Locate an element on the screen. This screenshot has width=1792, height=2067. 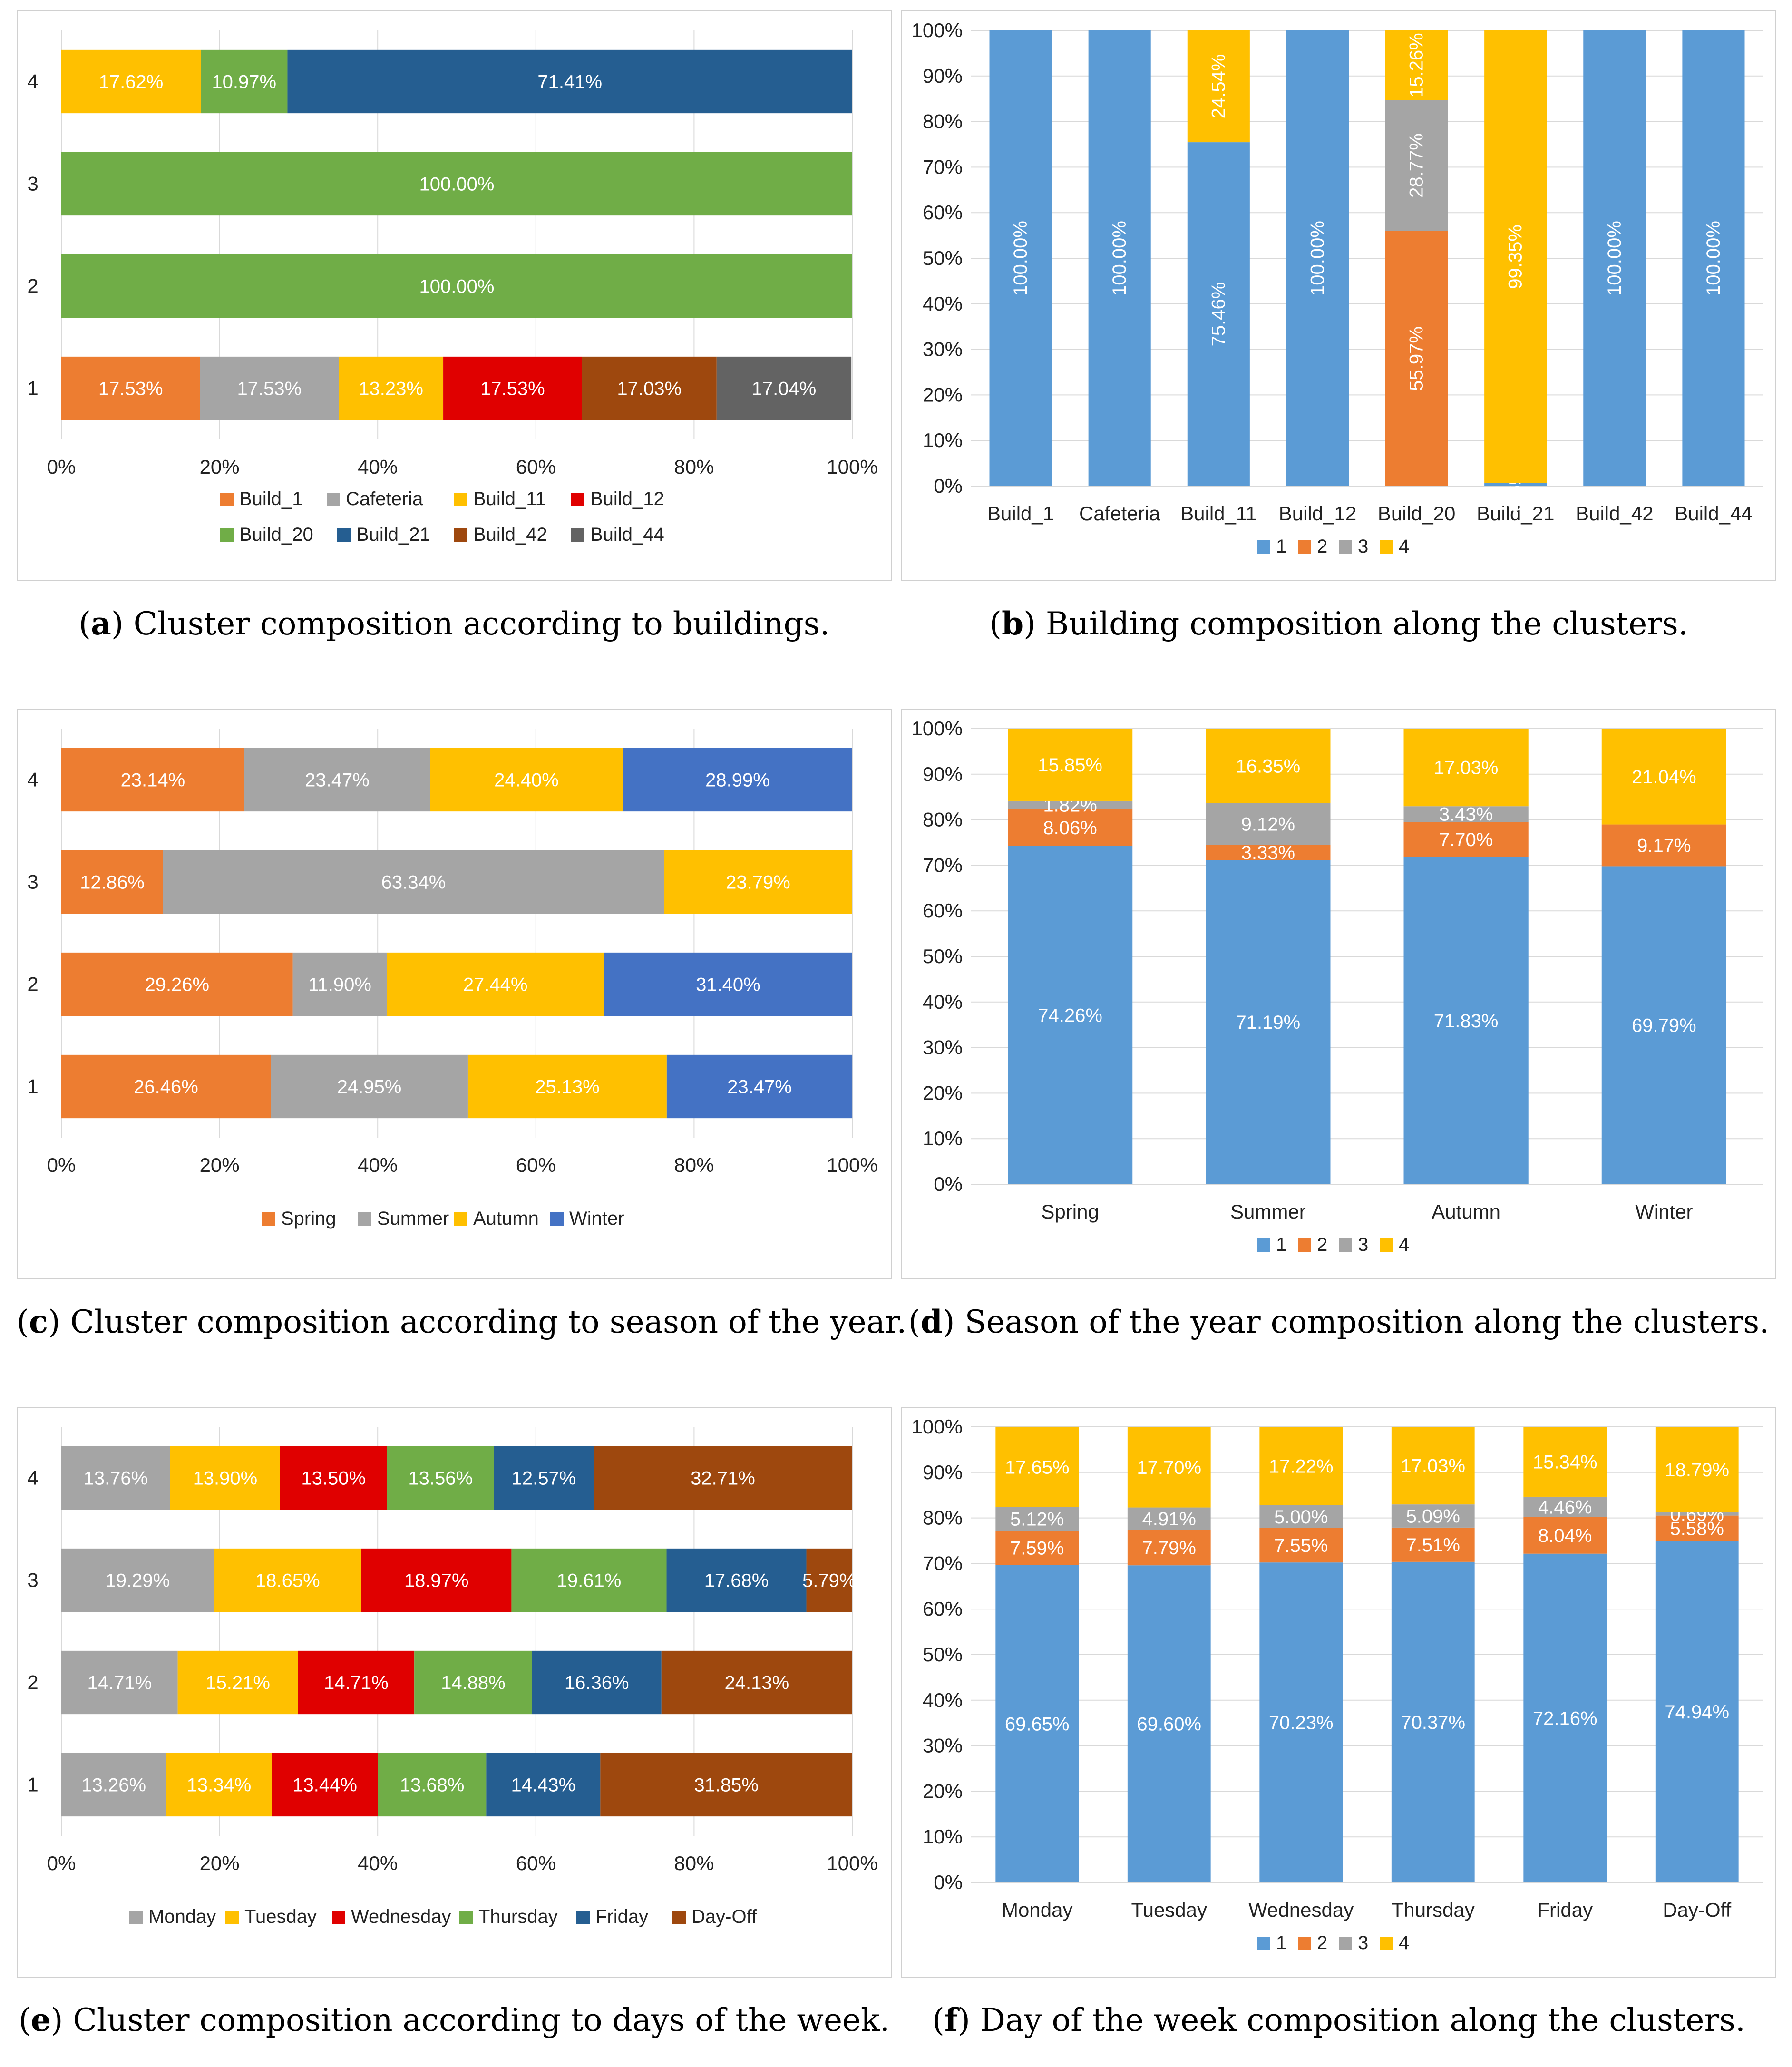
data-label: 19.61% is located at coordinates (589, 1580).